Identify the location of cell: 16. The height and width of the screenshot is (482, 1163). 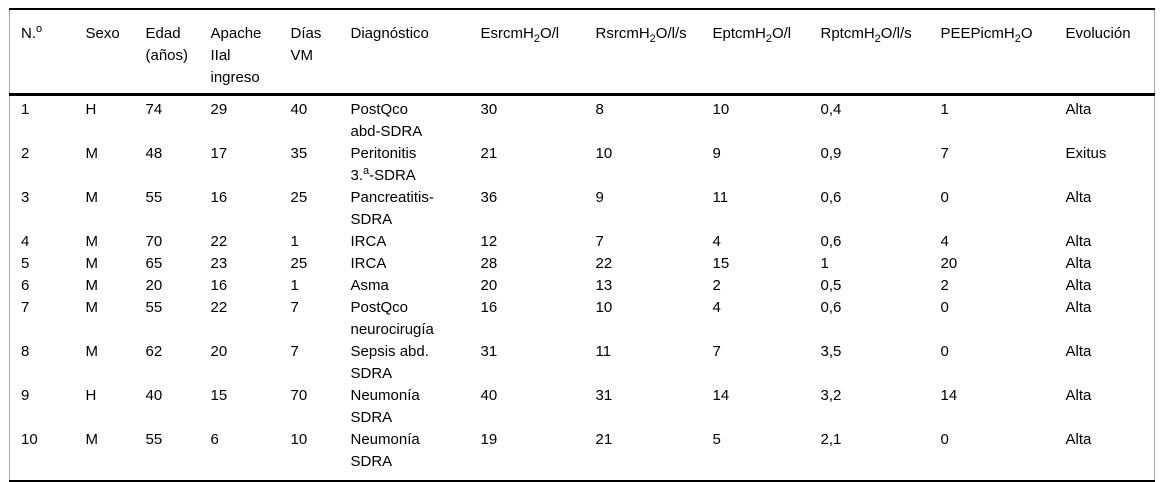
(489, 307).